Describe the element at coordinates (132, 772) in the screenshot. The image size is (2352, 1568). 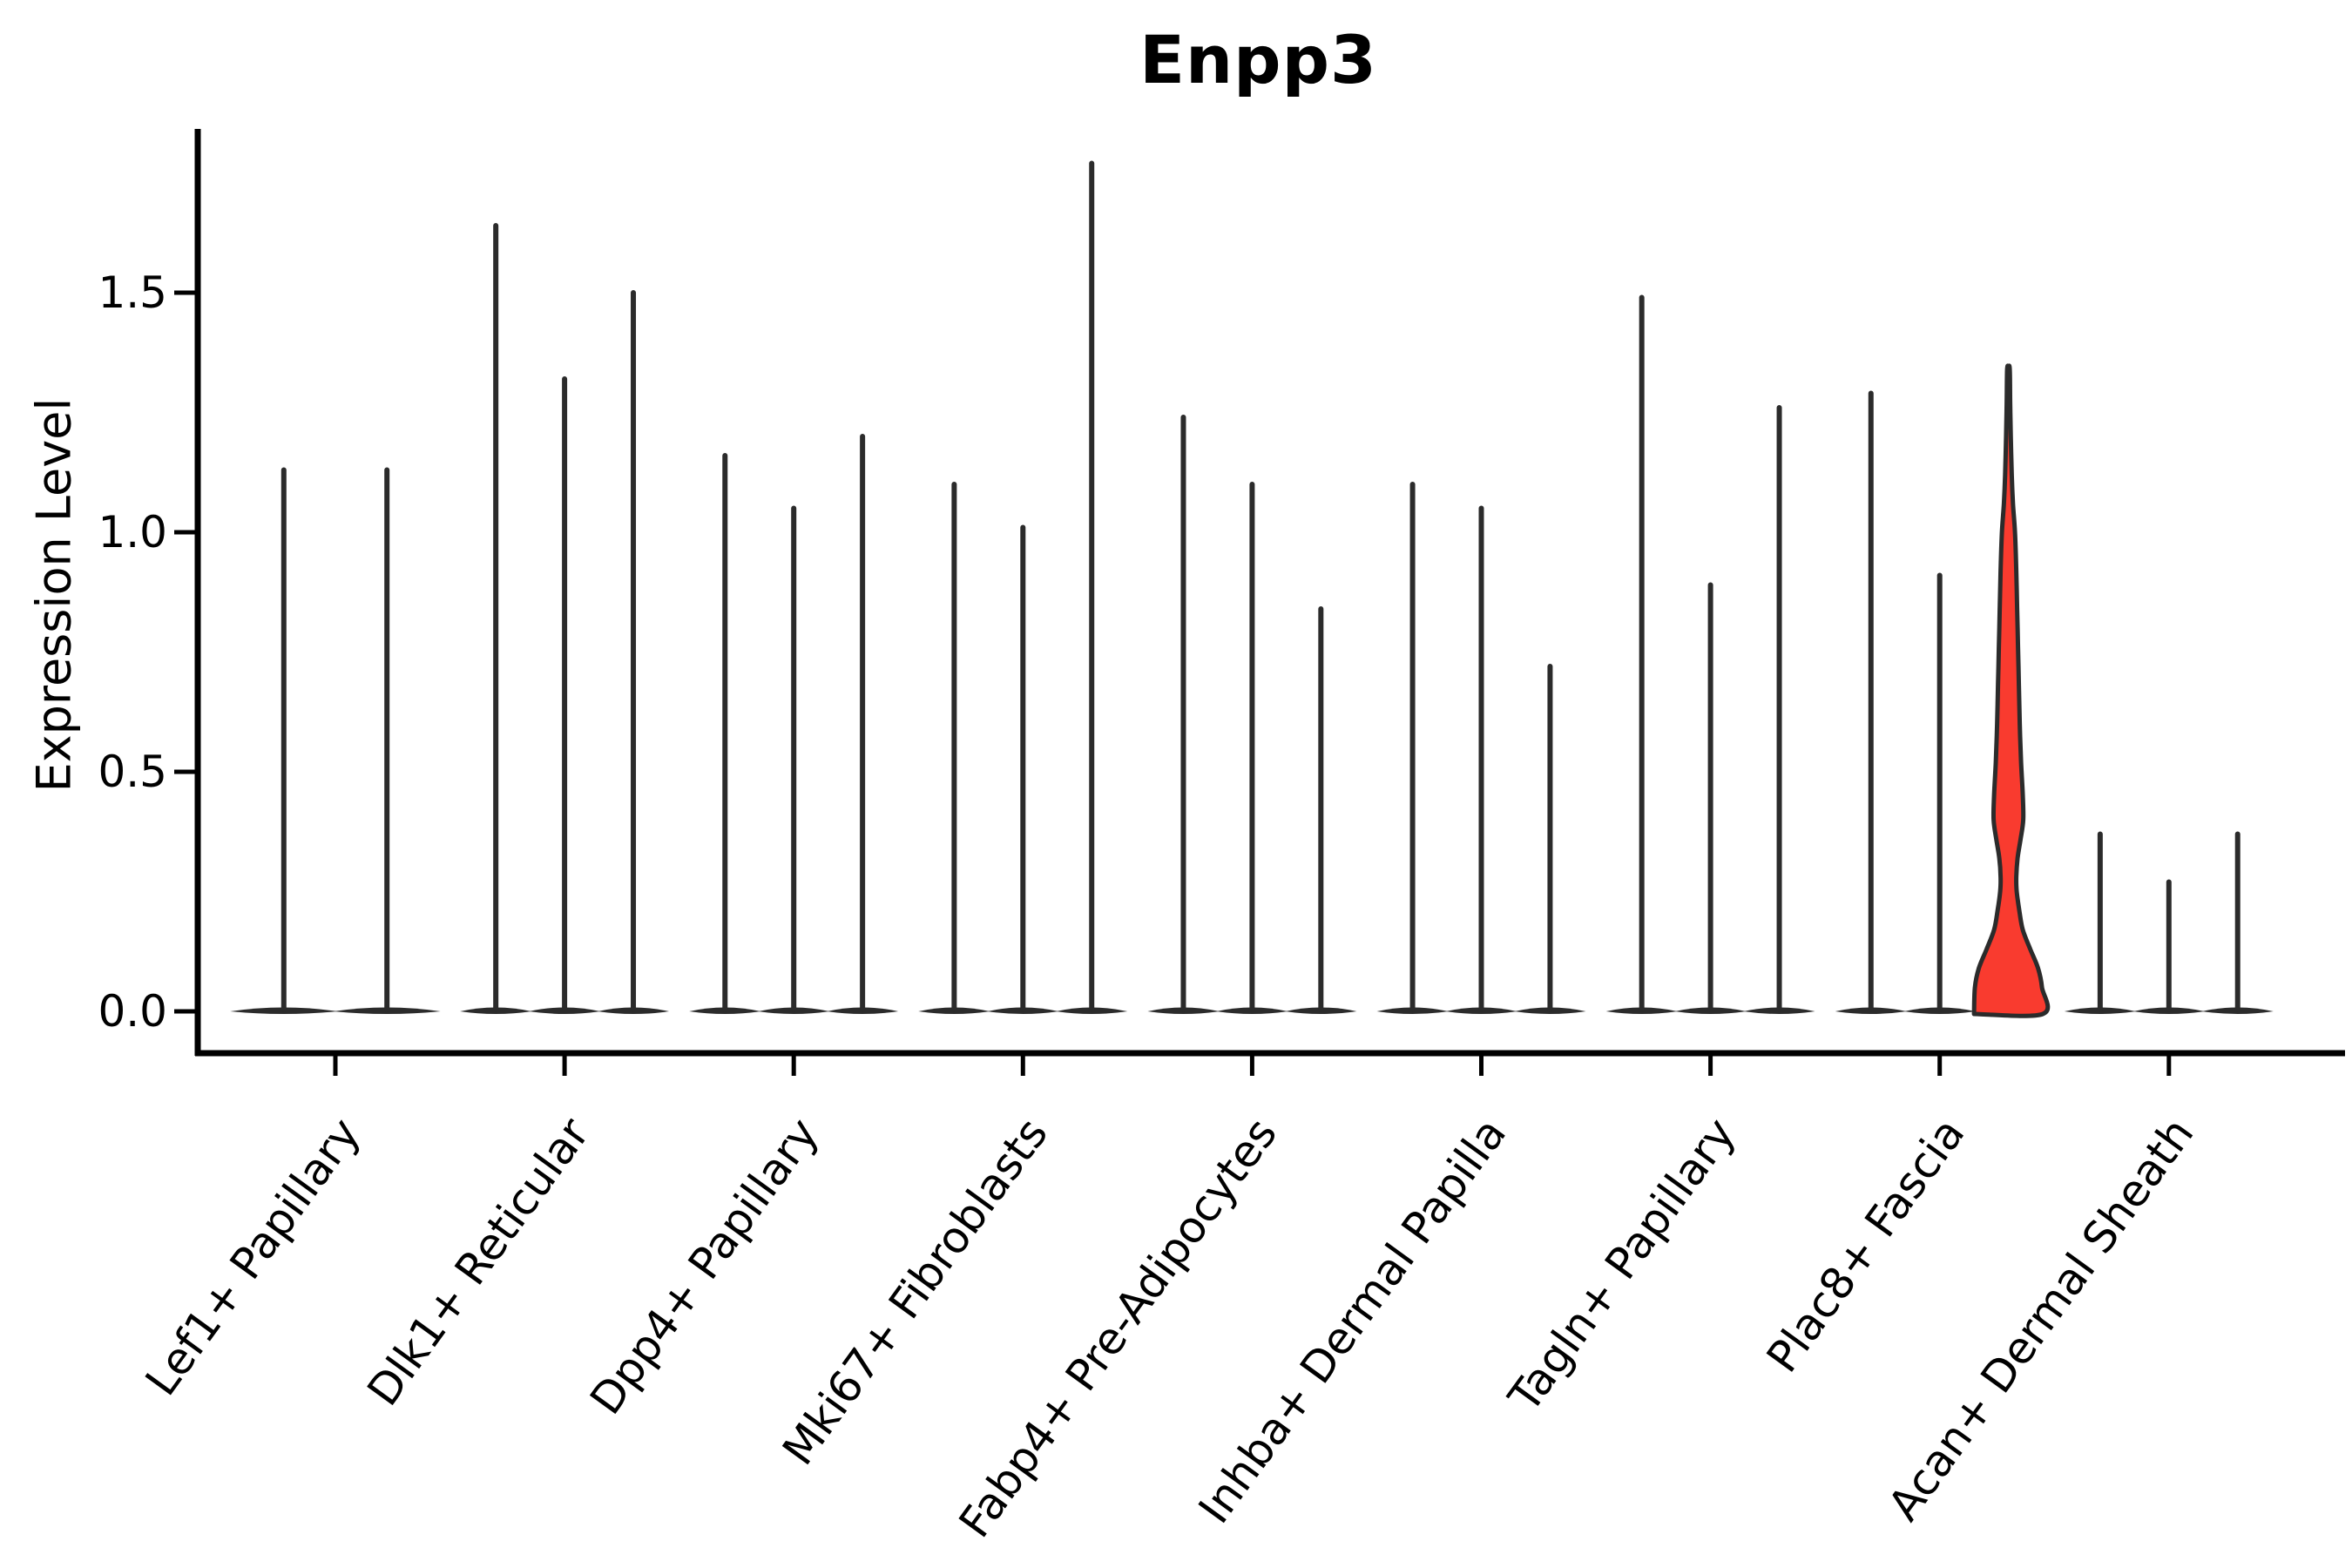
I see `y-tick-label: 0.5` at that location.